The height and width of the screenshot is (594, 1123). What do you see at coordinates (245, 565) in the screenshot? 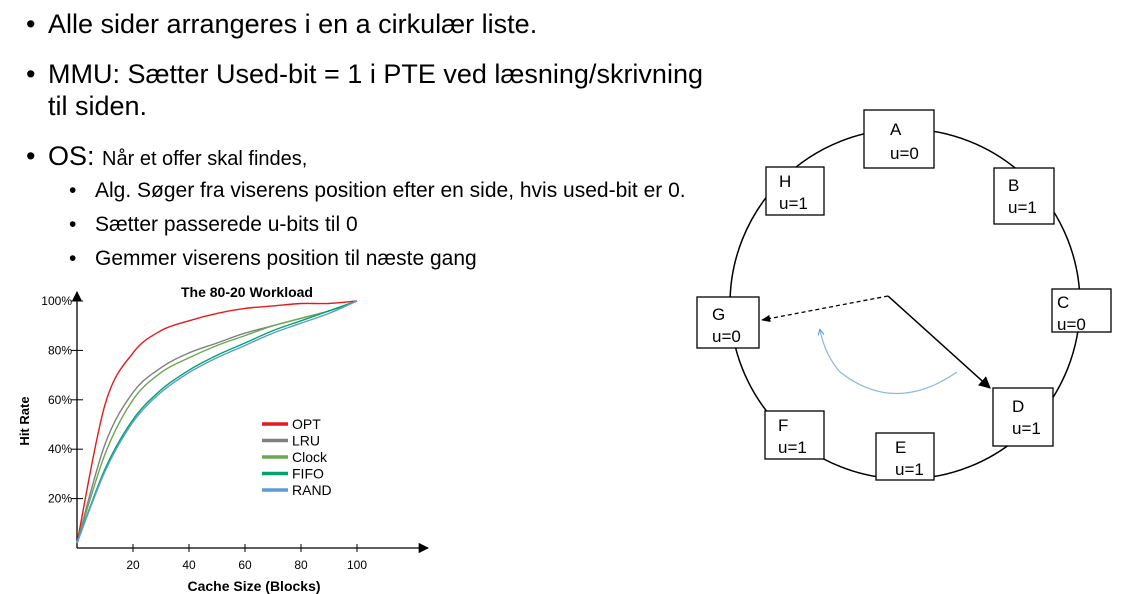
I see `x-tick-label-60: 60` at bounding box center [245, 565].